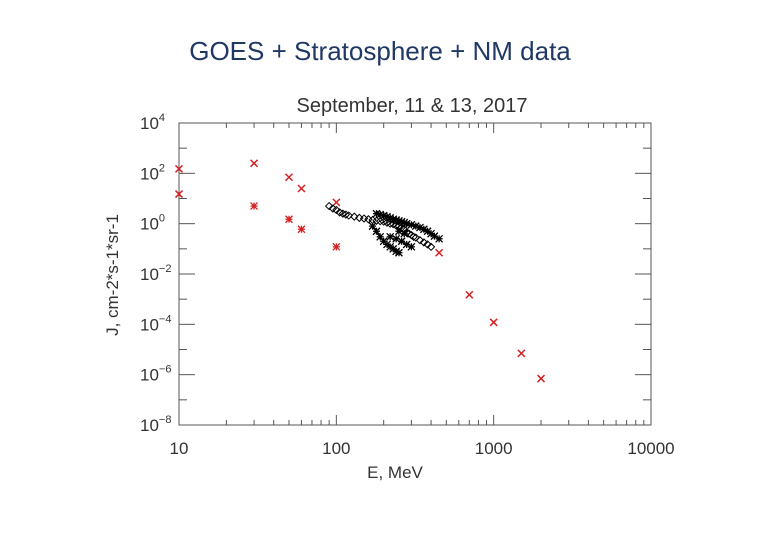 Image resolution: width=780 pixels, height=540 pixels. What do you see at coordinates (152, 223) in the screenshot?
I see `y-tick-label: 10⁰` at bounding box center [152, 223].